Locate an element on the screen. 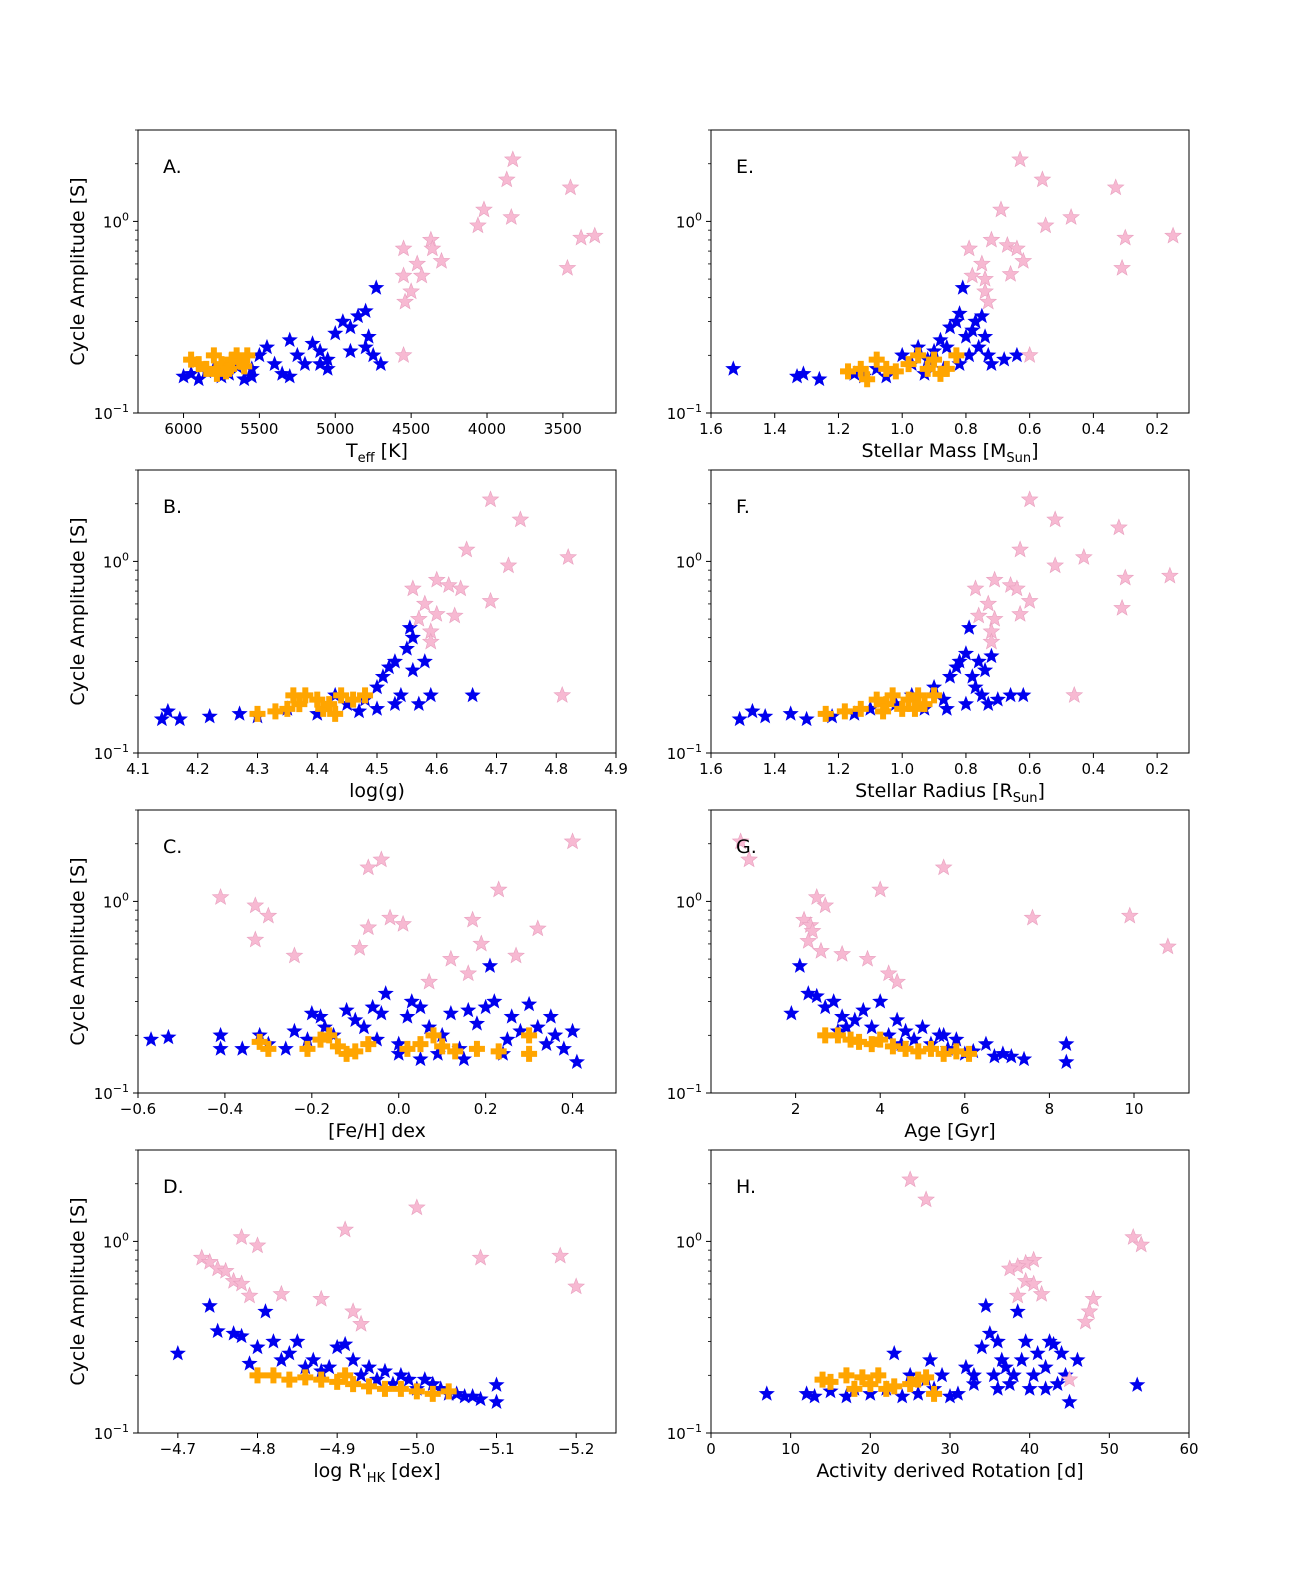 The width and height of the screenshot is (1316, 1584). panel-h-pink-point is located at coordinates (1017, 1266).